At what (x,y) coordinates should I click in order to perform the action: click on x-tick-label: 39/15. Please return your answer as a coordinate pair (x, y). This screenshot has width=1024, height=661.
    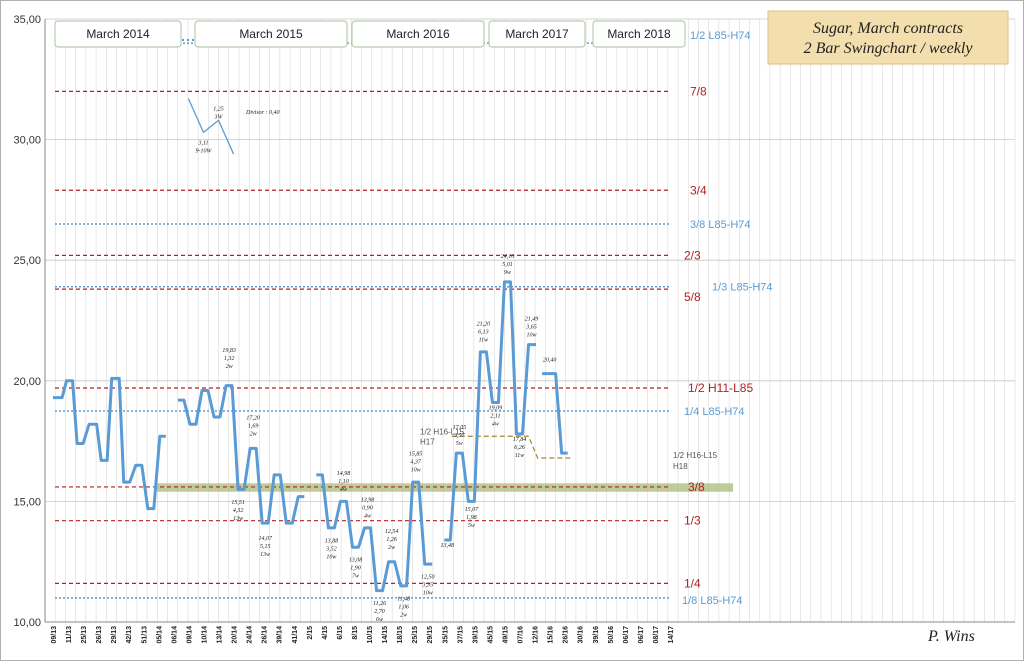
    Looking at the image, I should click on (475, 635).